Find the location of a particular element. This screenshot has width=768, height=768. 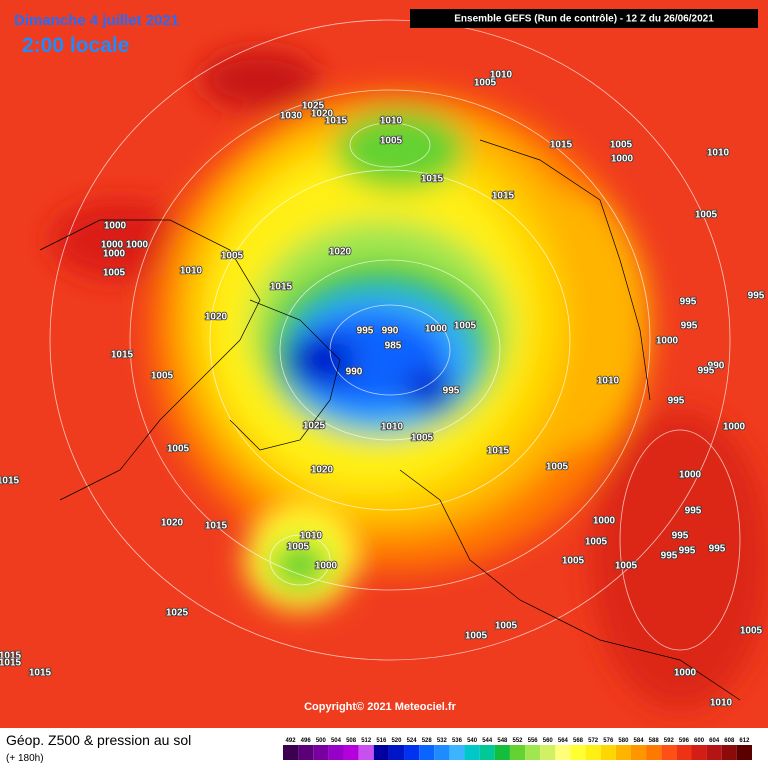

legend-label: 540 is located at coordinates (472, 741).